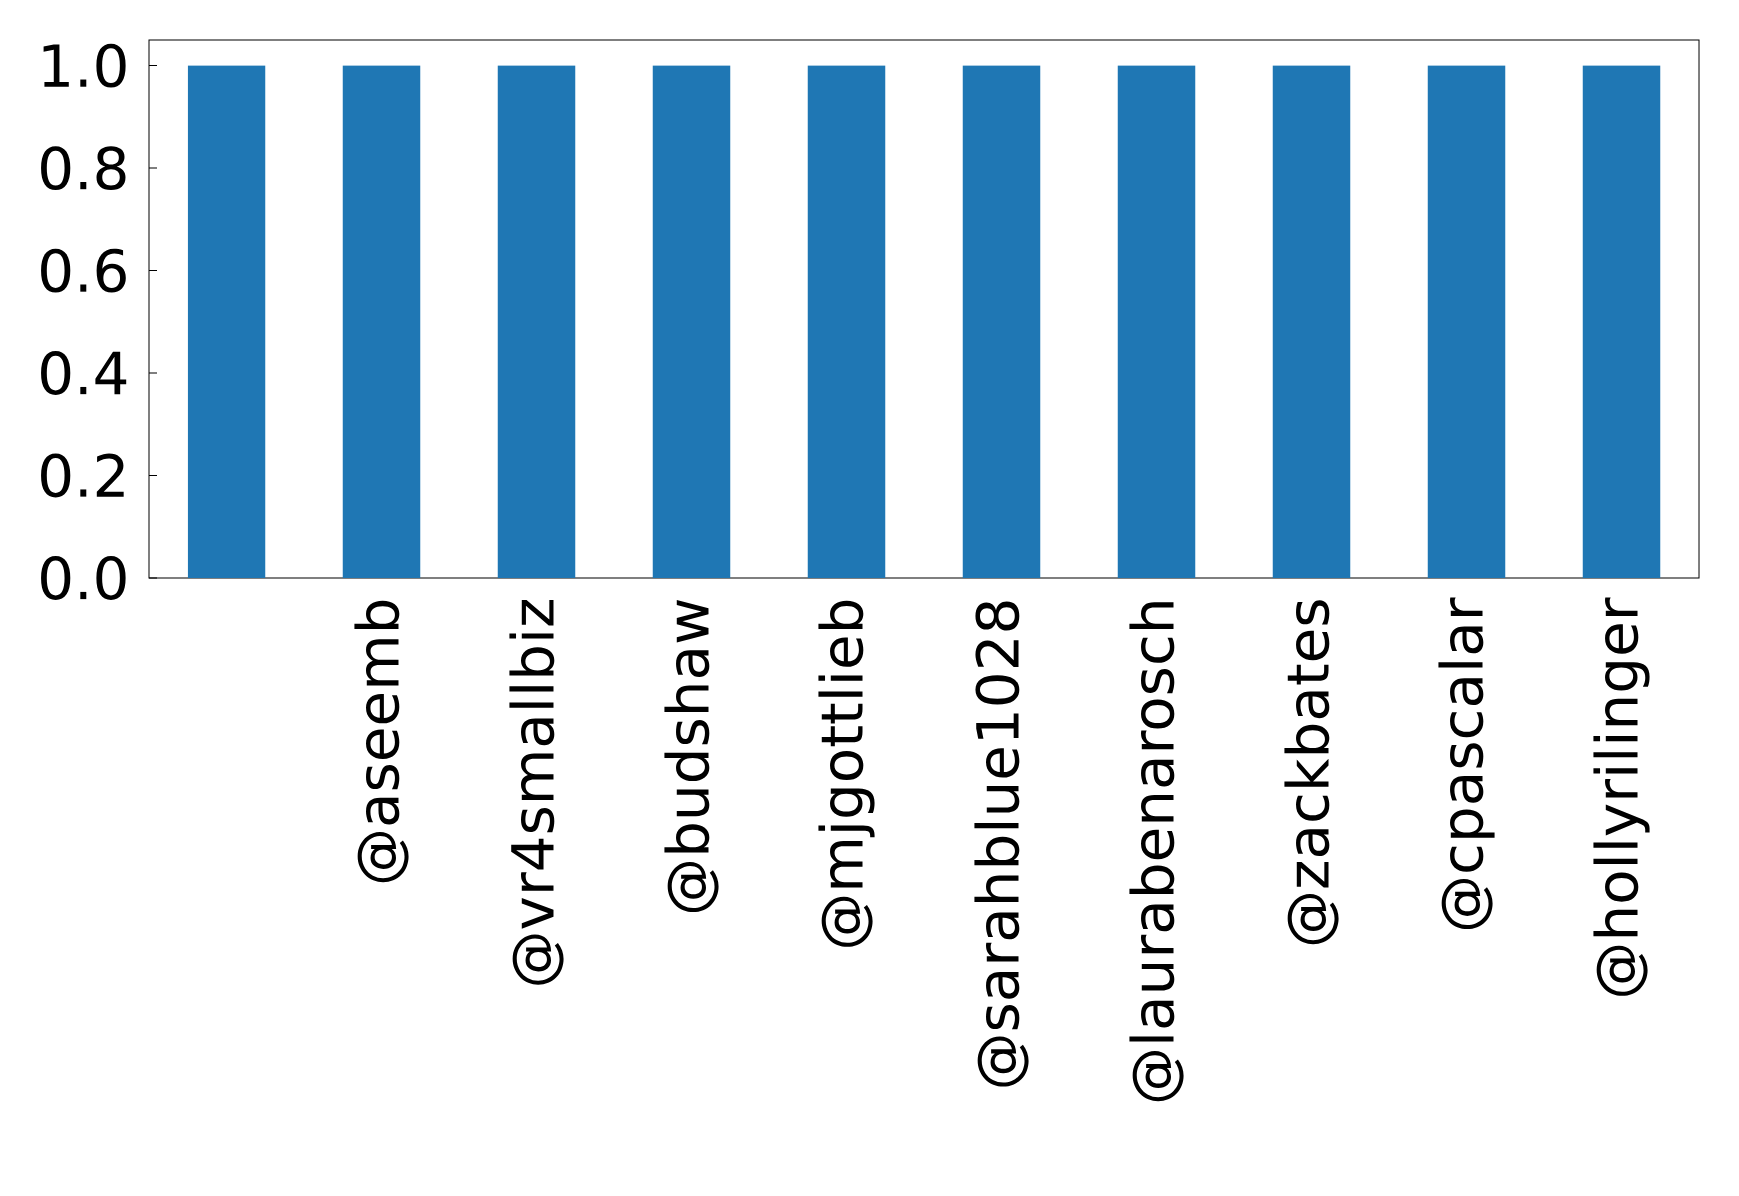 This screenshot has width=1739, height=1196. Describe the element at coordinates (84, 373) in the screenshot. I see `y-tick-label: 0.4` at that location.